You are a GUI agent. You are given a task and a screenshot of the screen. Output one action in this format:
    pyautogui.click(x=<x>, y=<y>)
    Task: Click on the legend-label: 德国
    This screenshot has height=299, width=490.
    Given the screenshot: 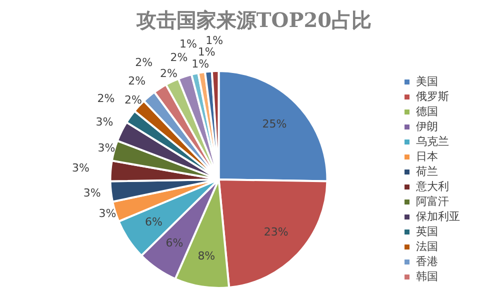 What is the action you would take?
    pyautogui.click(x=427, y=111)
    